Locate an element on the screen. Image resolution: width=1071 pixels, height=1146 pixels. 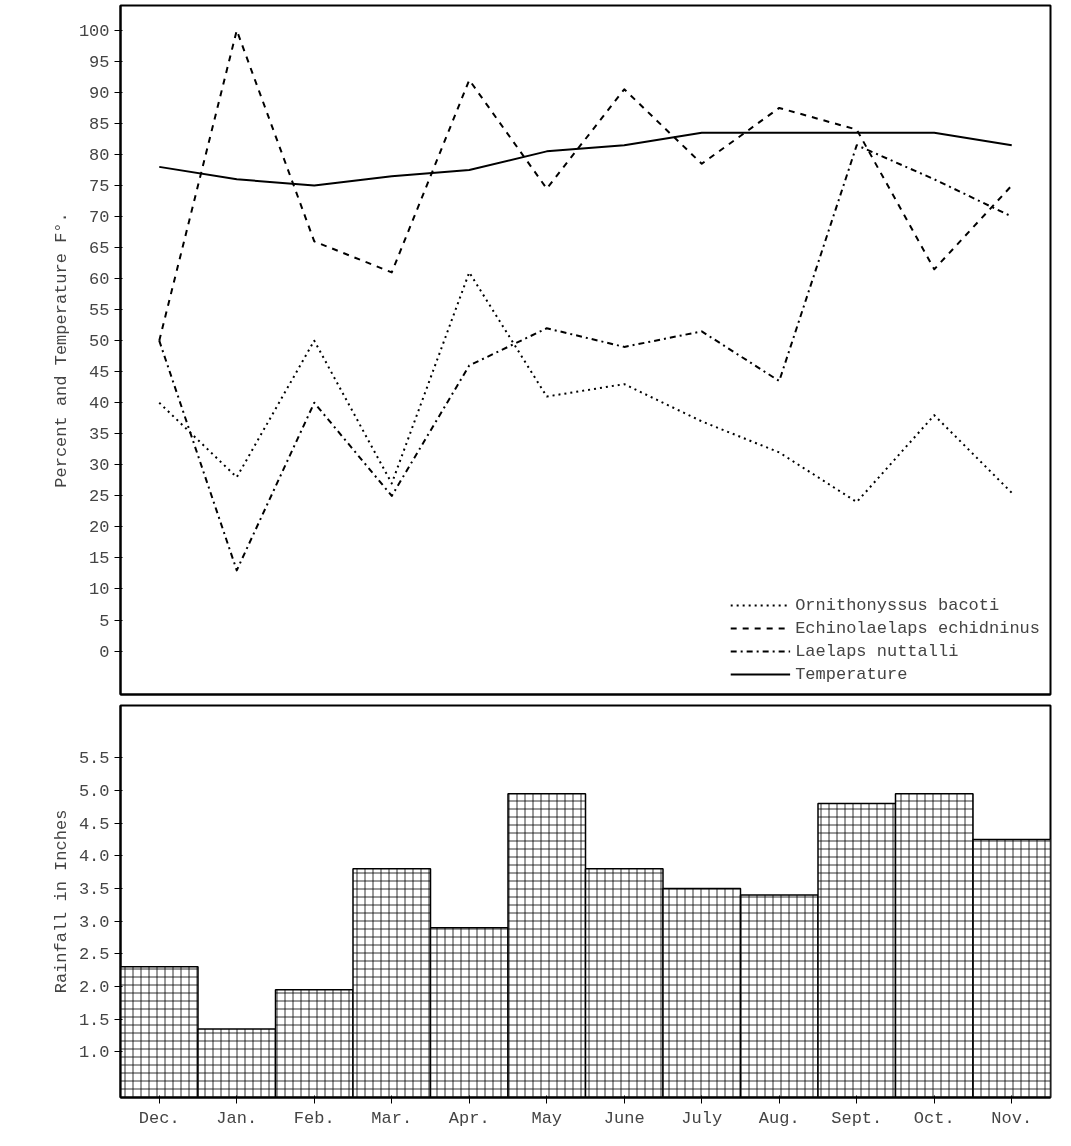
y-tick-label: 5.0 is located at coordinates (94, 791).